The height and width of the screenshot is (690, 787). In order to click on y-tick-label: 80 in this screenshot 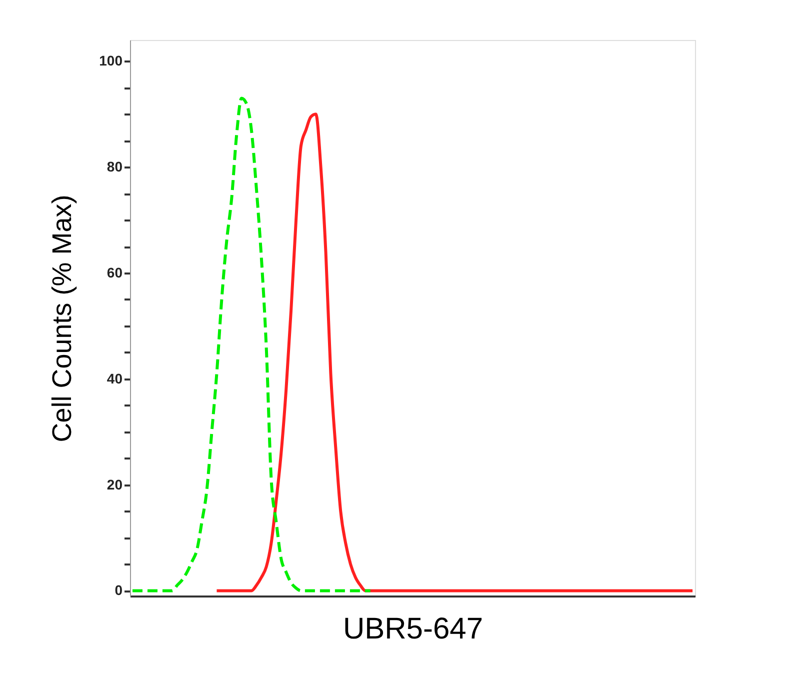, I will do `click(114, 166)`.